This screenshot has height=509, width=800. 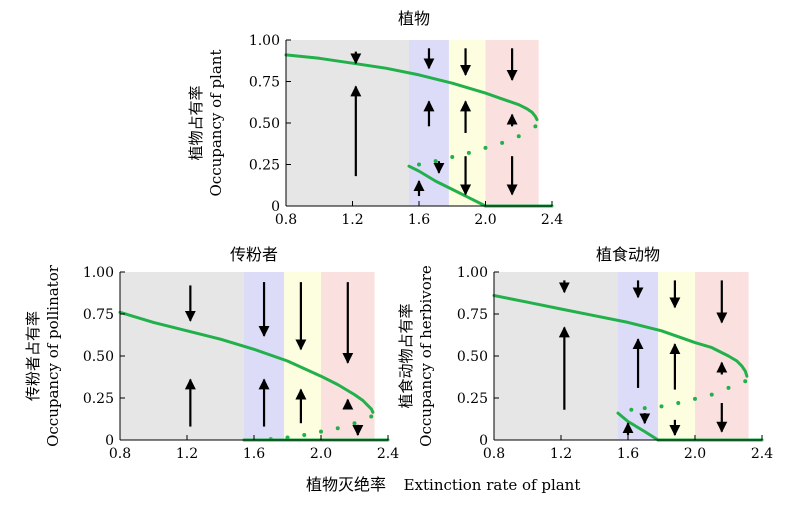 I want to click on x-axis-label-en: Extinction rate of plant, so click(x=492, y=485).